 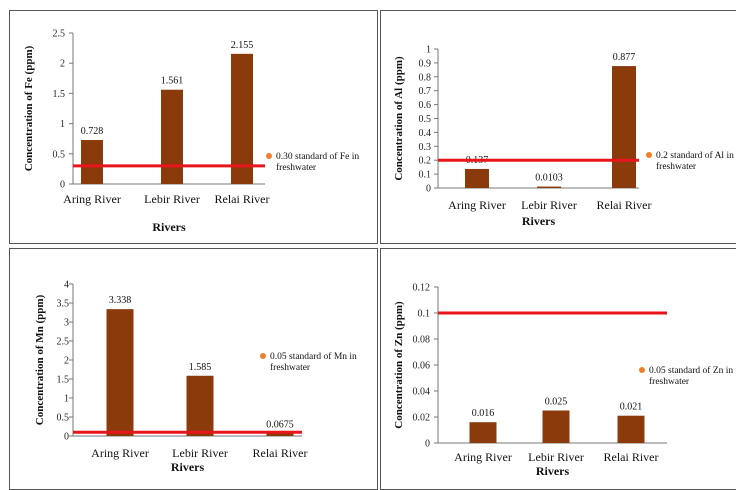 What do you see at coordinates (427, 444) in the screenshot?
I see `zn-y-tick-label: 0` at bounding box center [427, 444].